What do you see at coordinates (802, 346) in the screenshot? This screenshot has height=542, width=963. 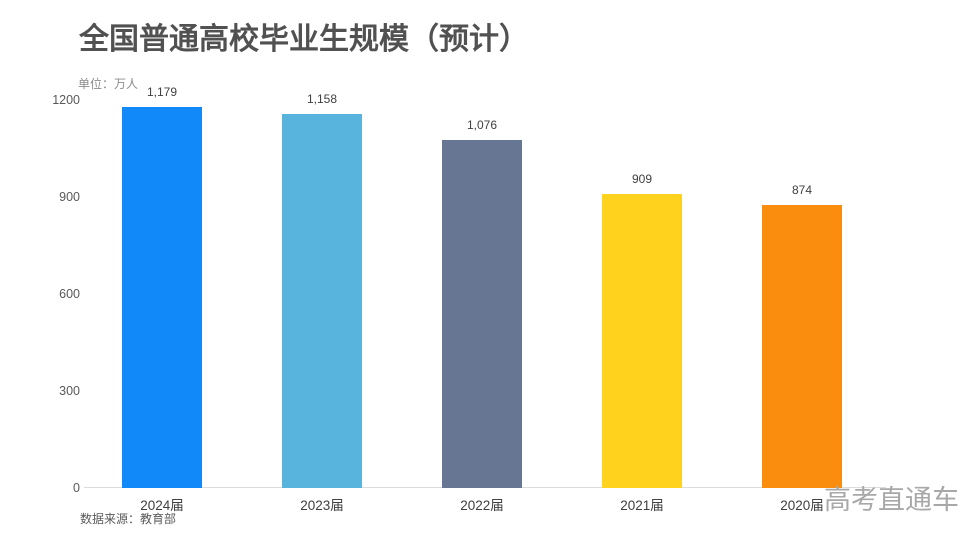 I see `bar-2020` at bounding box center [802, 346].